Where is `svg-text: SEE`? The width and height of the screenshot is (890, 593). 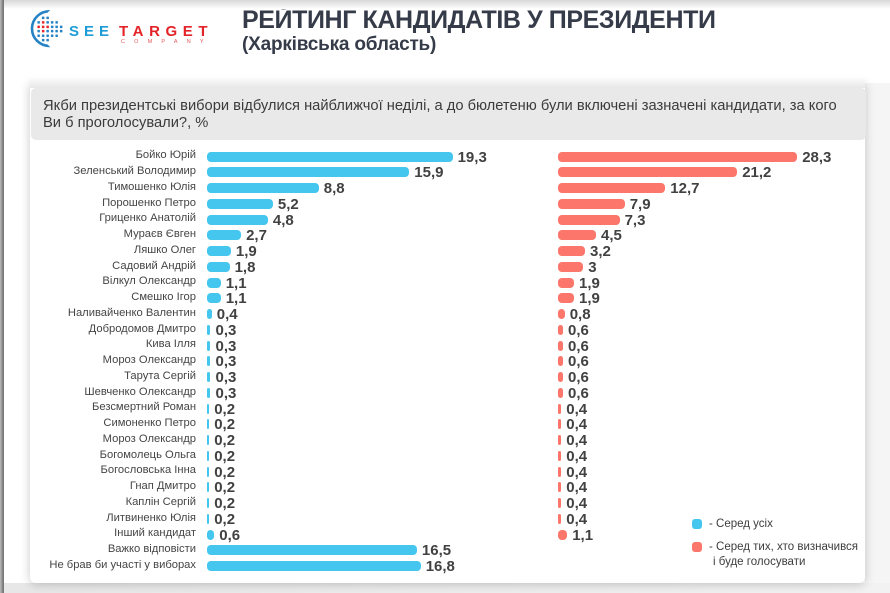 svg-text: SEE is located at coordinates (91, 31).